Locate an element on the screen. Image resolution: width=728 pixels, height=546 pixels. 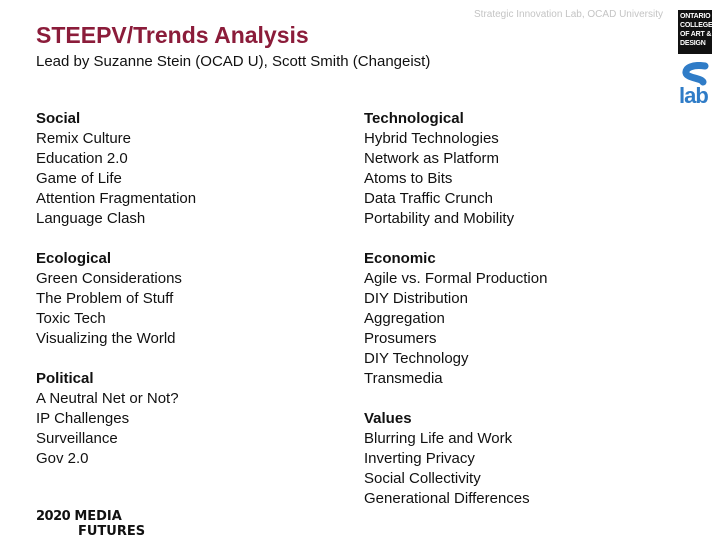
trend-item: Generational Differences is located at coordinates (447, 498).